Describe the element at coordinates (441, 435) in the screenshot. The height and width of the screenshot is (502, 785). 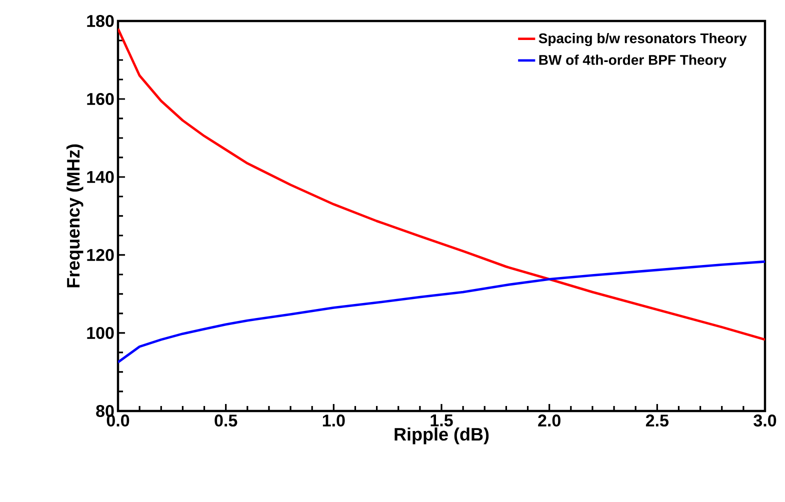
I see `x-axis-title: Ripple (dB)` at that location.